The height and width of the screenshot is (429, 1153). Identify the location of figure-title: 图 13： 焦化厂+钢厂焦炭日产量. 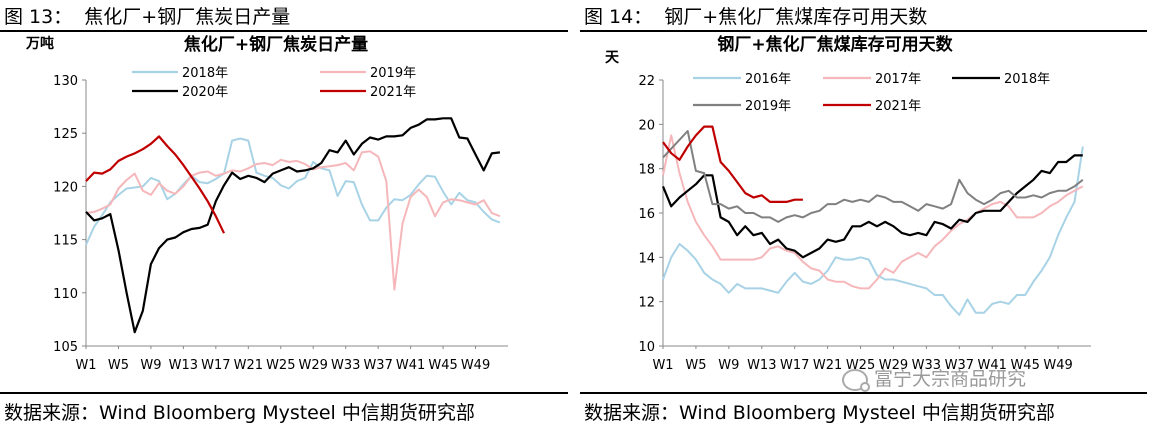
(147, 17).